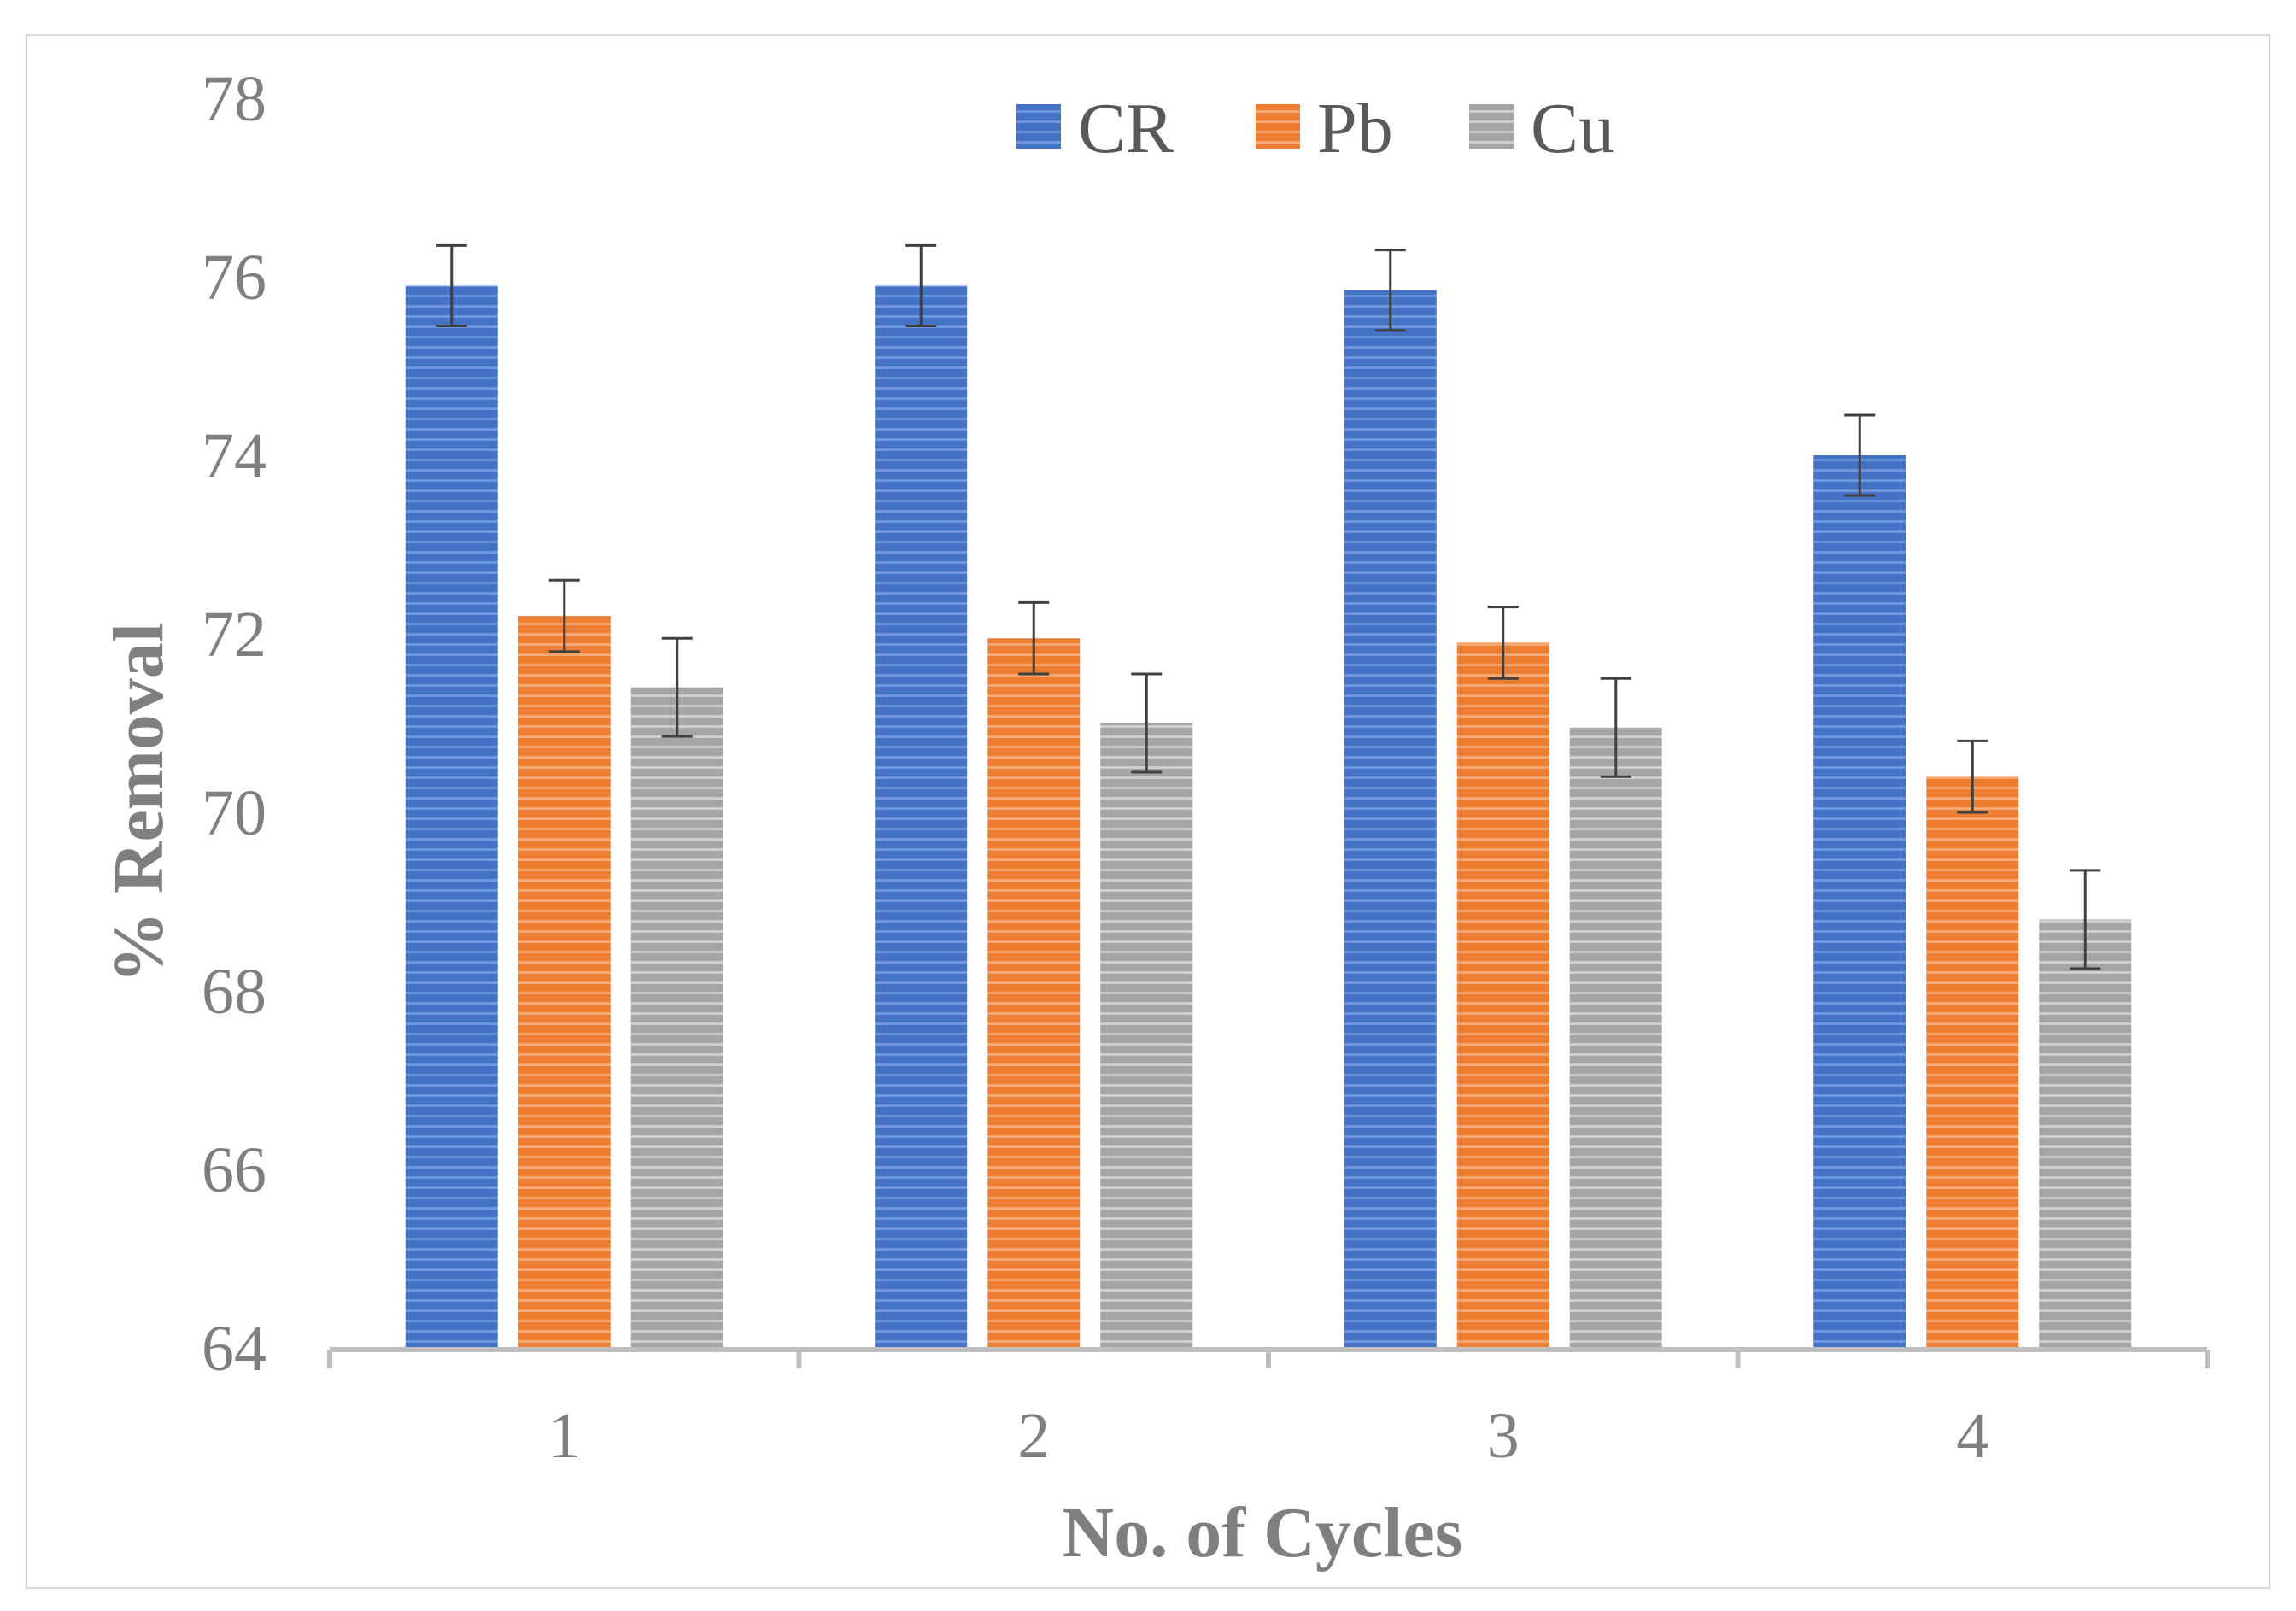 Image resolution: width=2296 pixels, height=1611 pixels. Describe the element at coordinates (1263, 1533) in the screenshot. I see `x-axis-title: No. of Cycles` at that location.